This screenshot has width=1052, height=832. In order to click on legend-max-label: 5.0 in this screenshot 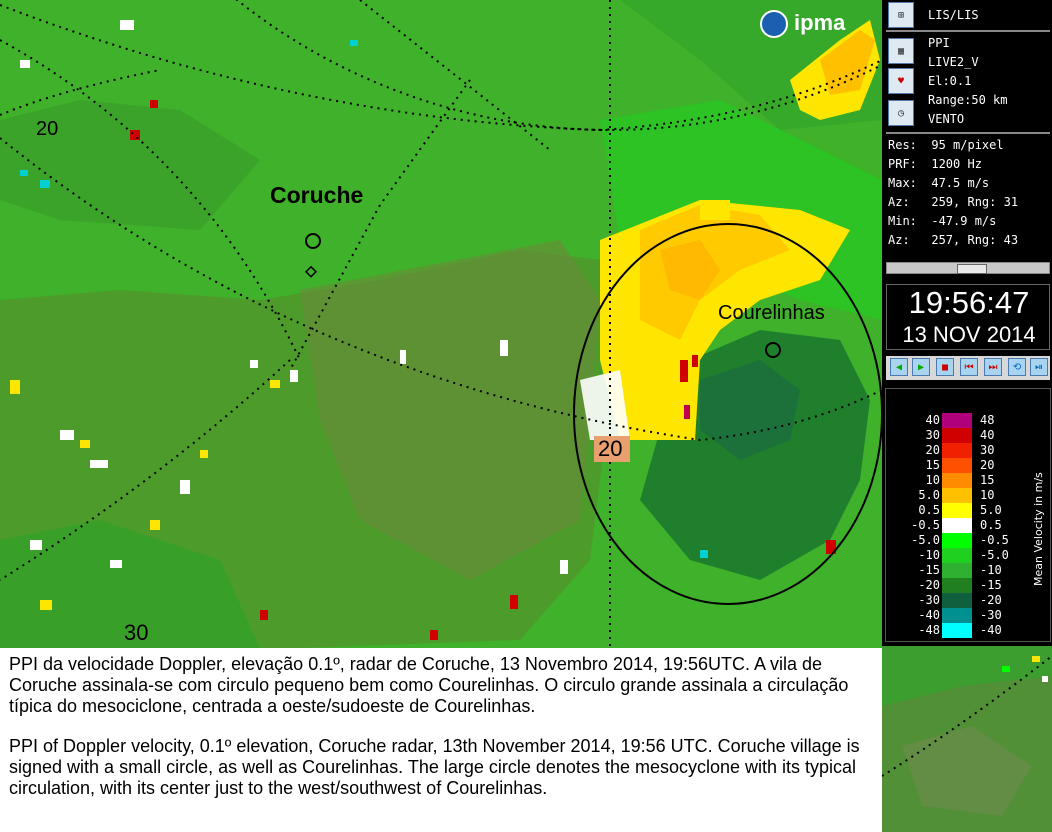, I will do `click(991, 510)`.